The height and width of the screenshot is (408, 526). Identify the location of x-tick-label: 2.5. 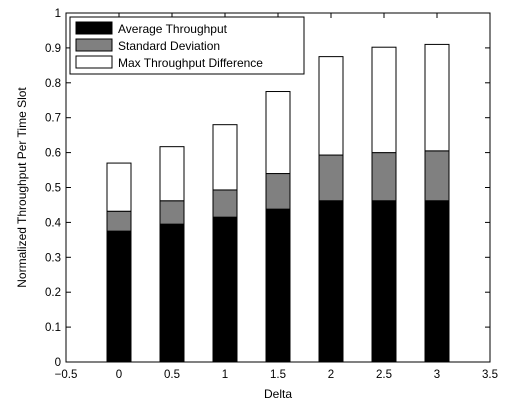
(384, 375).